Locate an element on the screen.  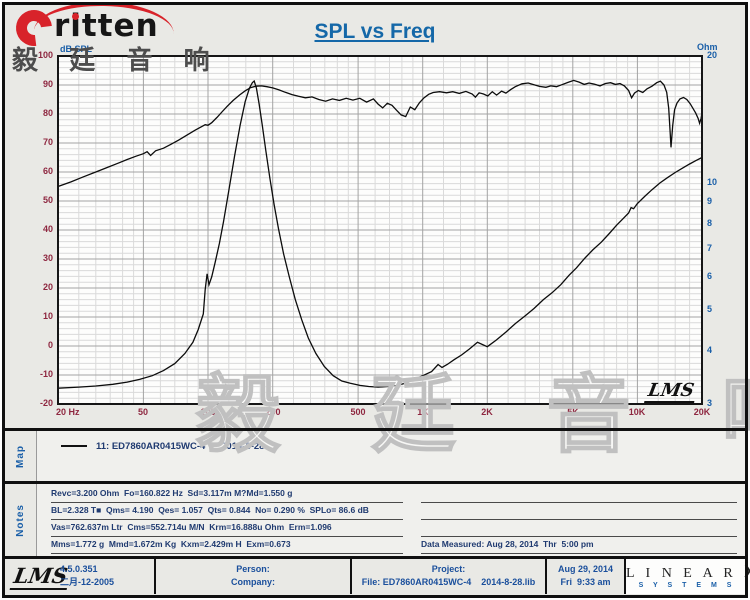
company-cn-text: 毅 廷 音 响 is located at coordinates (117, 60).